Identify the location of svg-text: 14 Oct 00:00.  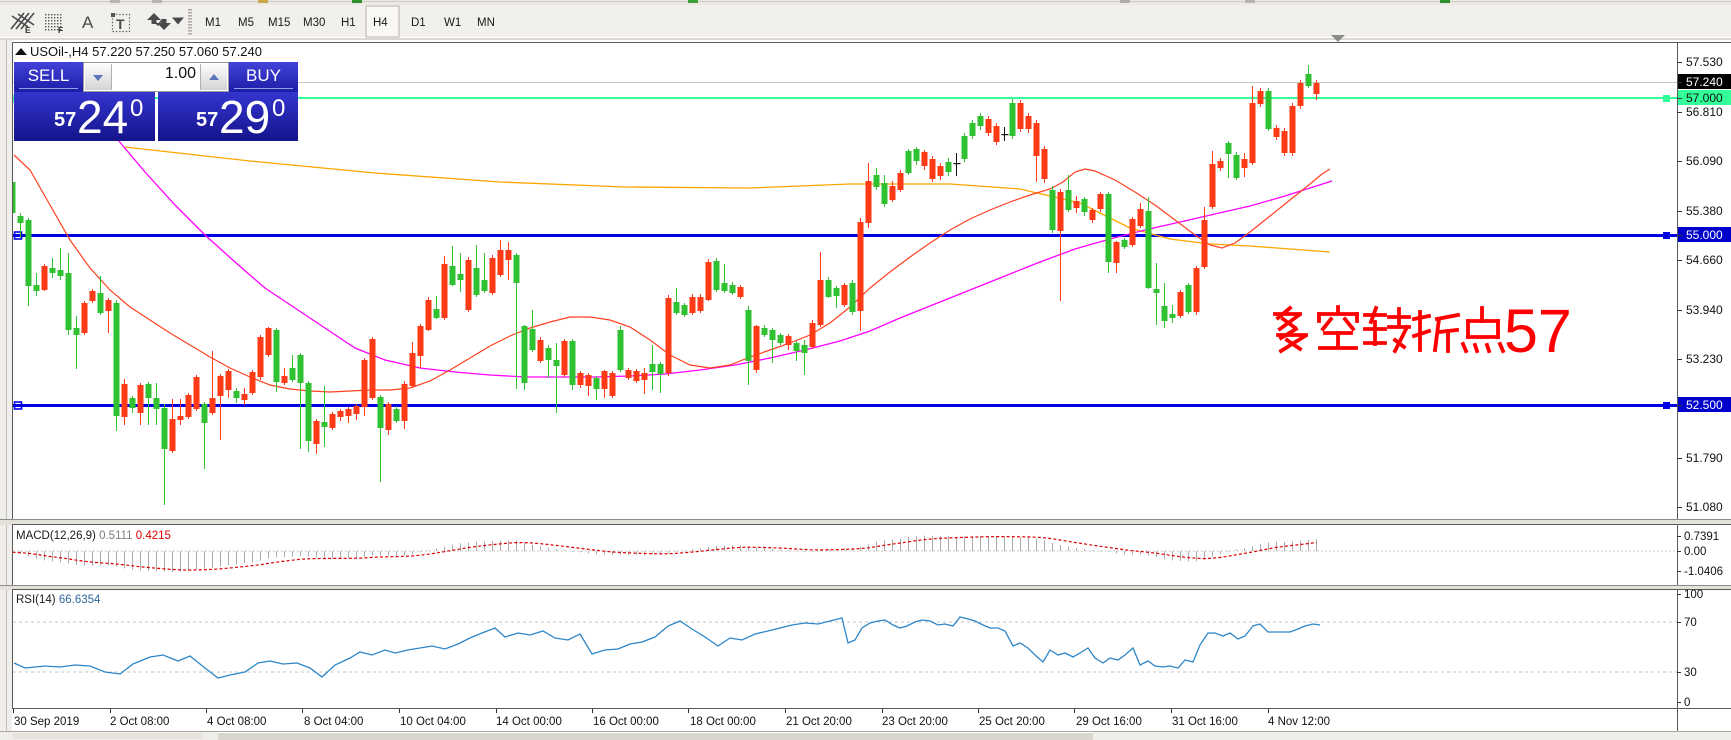
(529, 722).